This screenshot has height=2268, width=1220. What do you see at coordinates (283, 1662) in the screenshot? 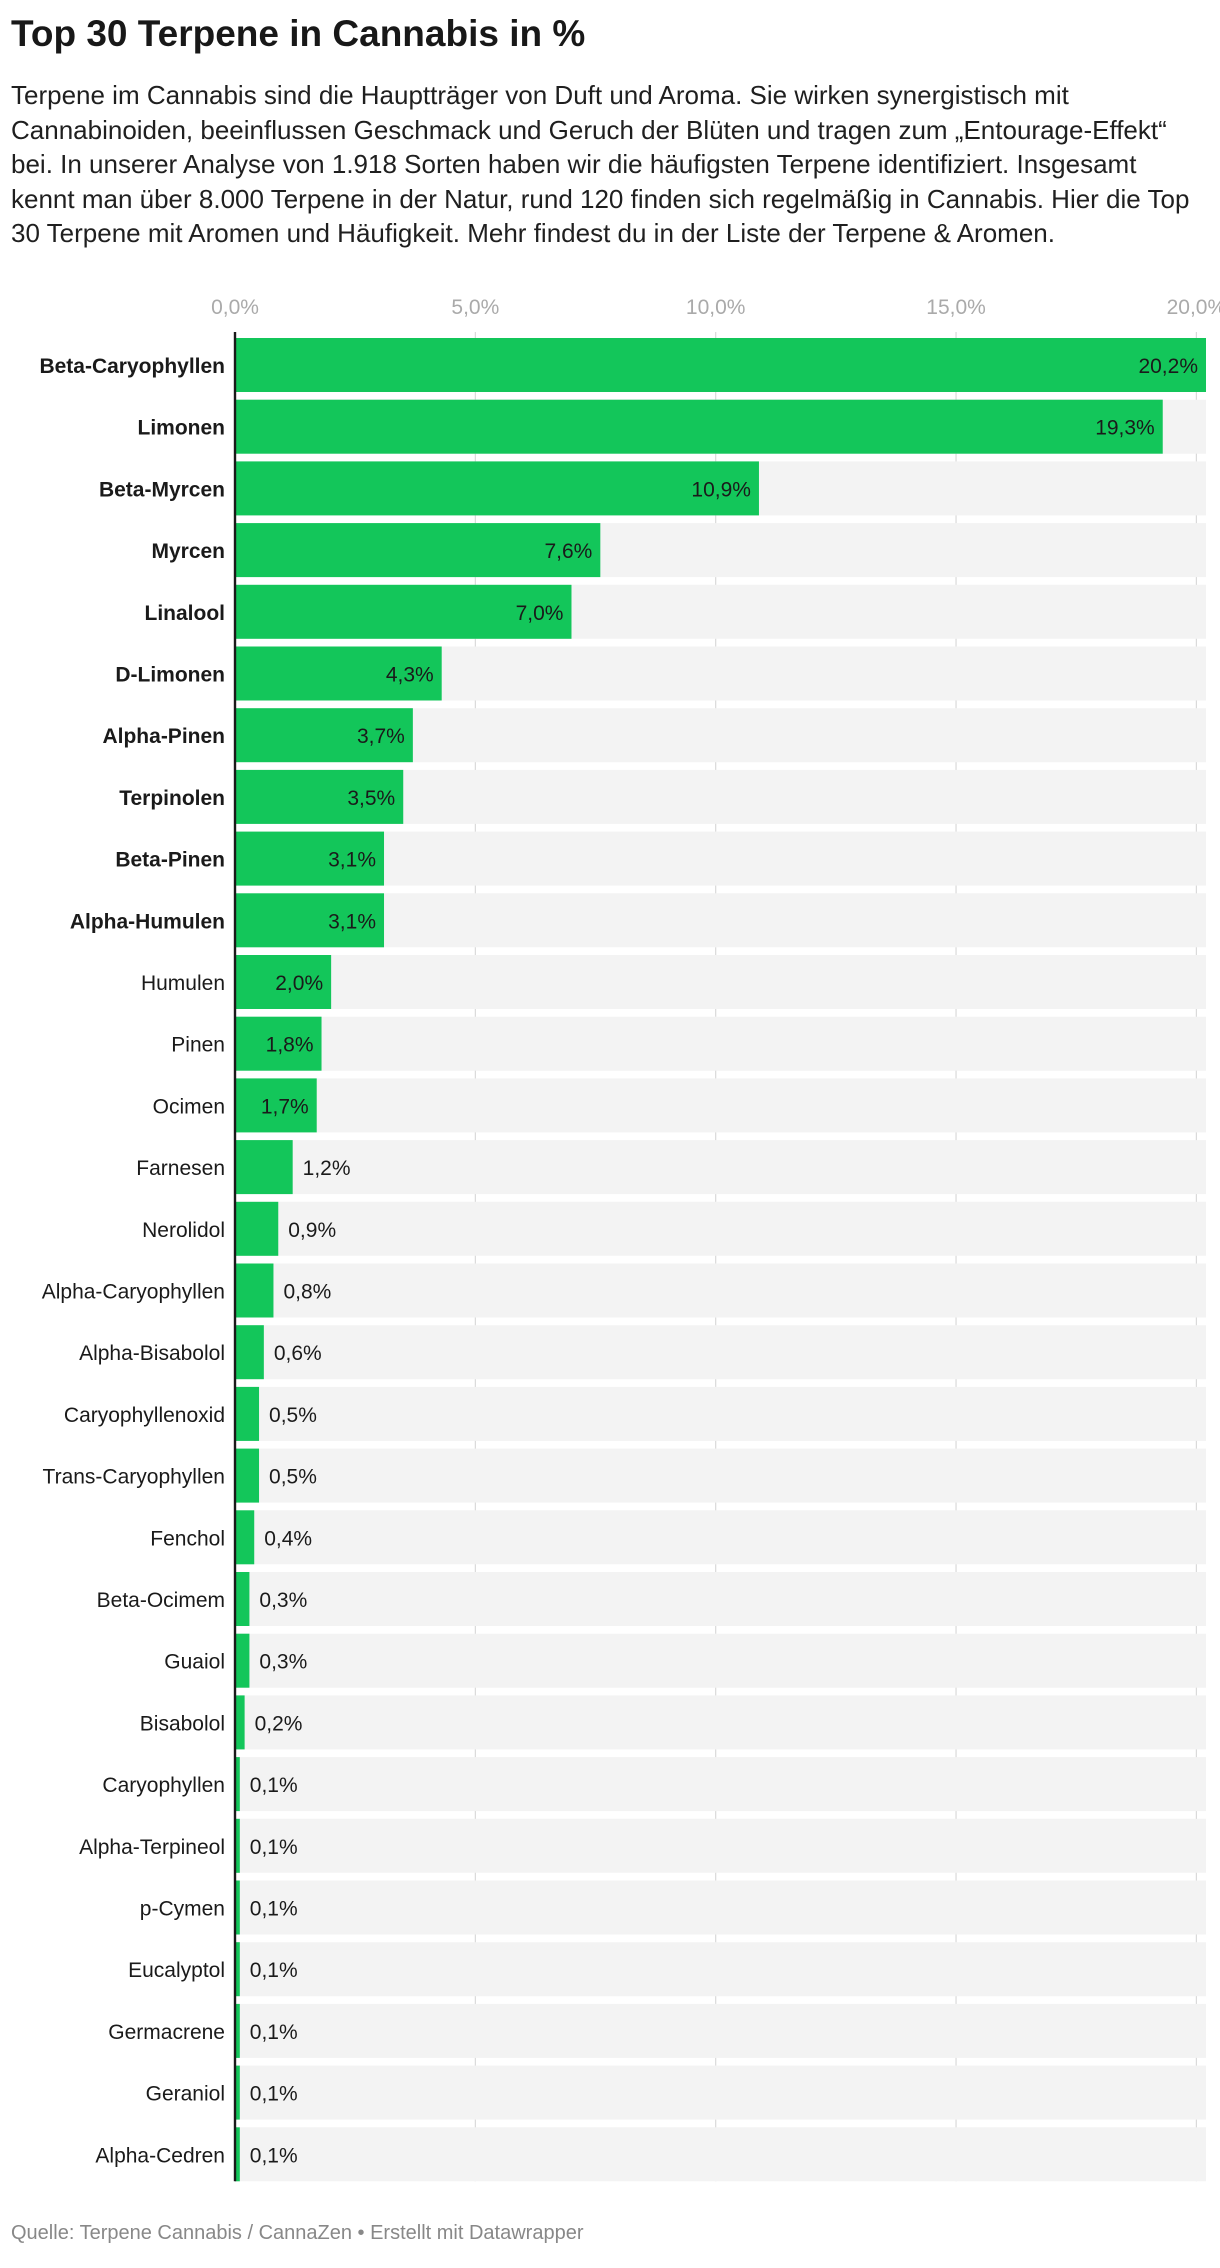
I see `value-label: 0,3%` at bounding box center [283, 1662].